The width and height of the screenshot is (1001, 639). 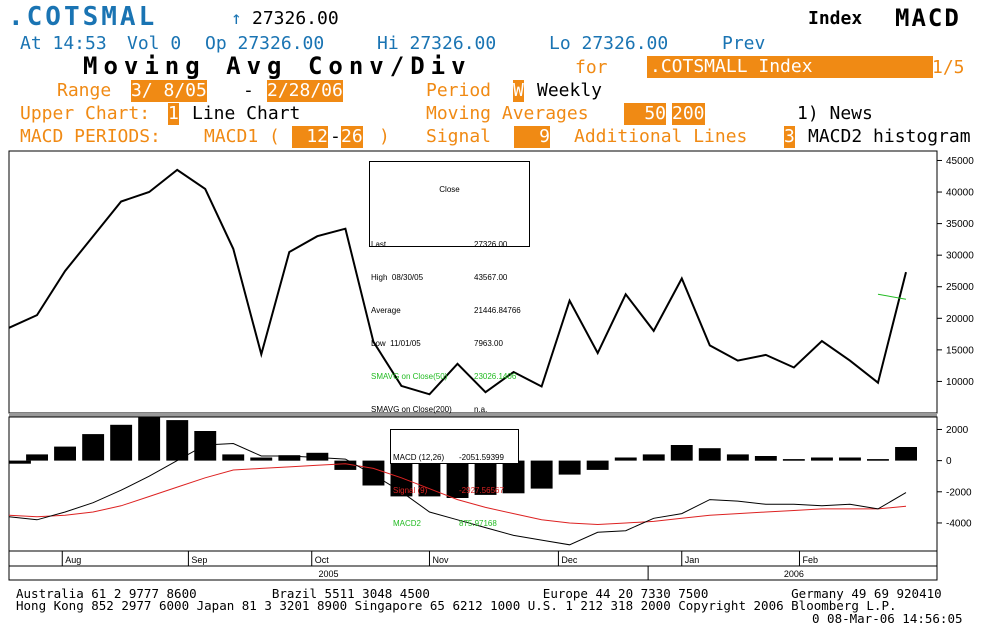 What do you see at coordinates (960, 161) in the screenshot?
I see `y-tick-label: 45000` at bounding box center [960, 161].